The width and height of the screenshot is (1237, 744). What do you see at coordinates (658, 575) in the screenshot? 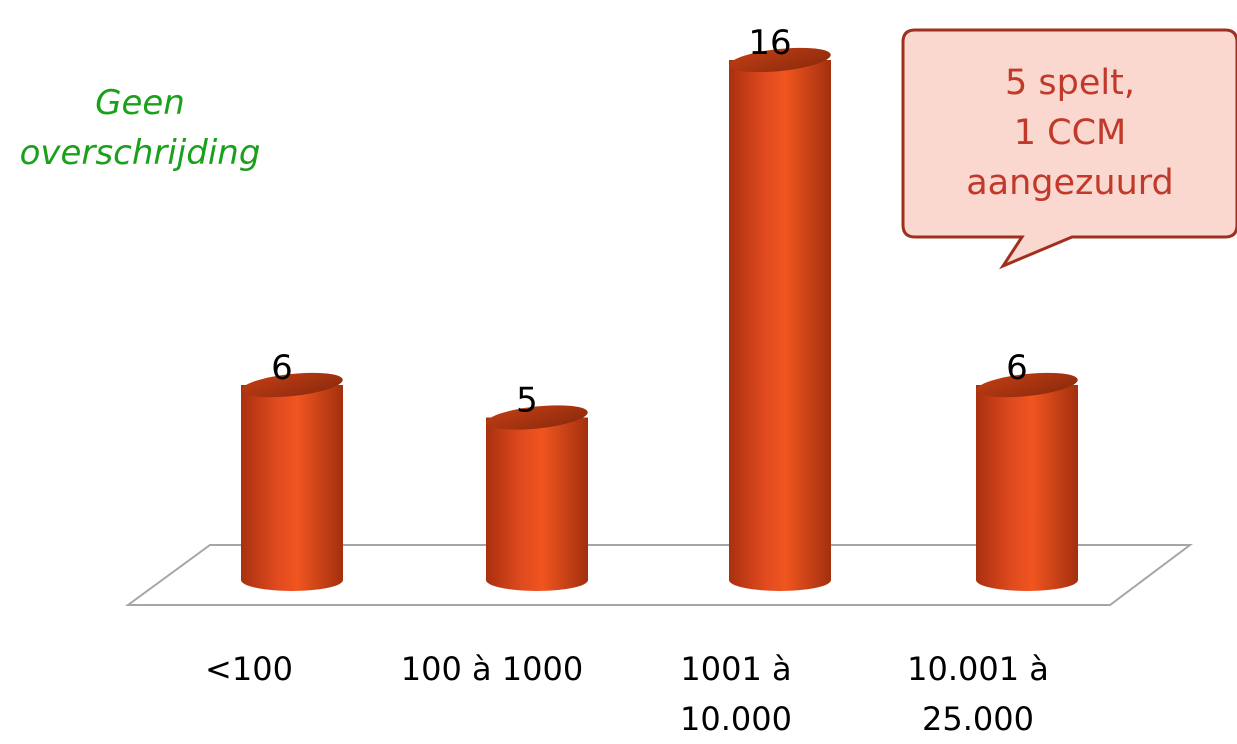
I see `chart-floor` at bounding box center [658, 575].